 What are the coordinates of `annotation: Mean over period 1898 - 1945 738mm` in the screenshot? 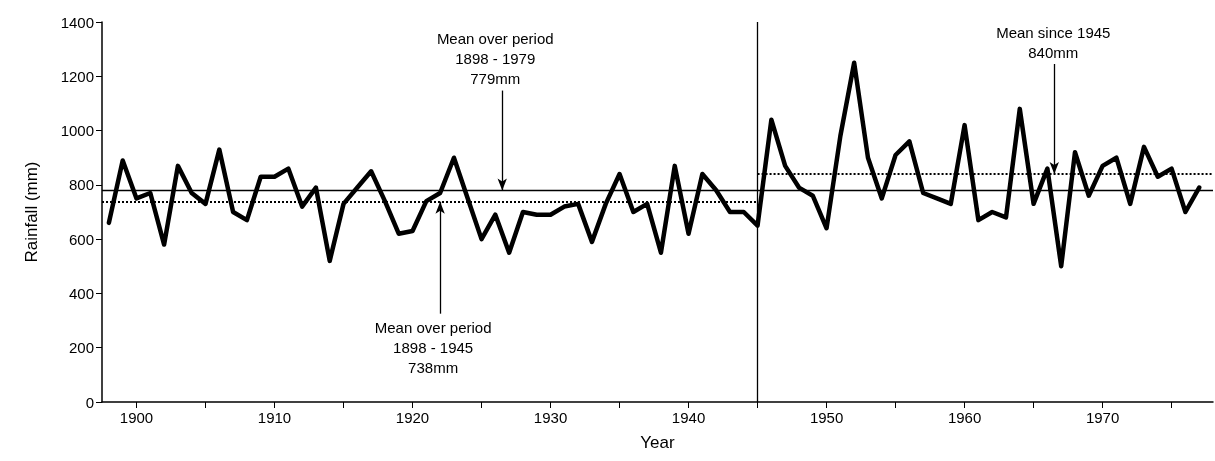 It's located at (433, 348).